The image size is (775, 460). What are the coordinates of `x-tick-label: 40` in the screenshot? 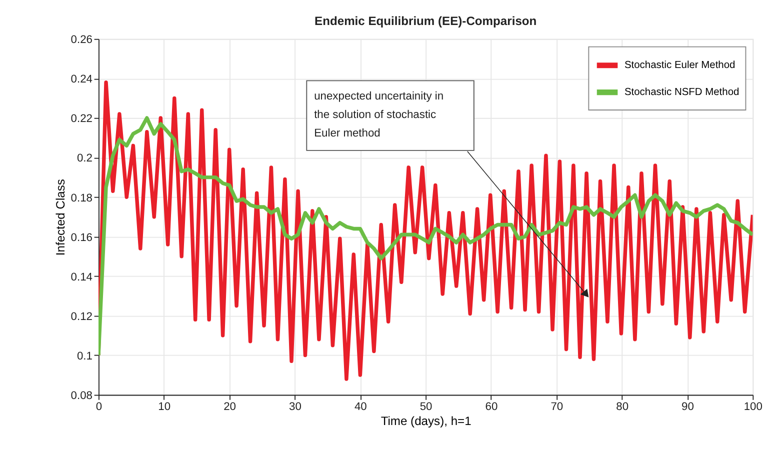 It's located at (360, 407).